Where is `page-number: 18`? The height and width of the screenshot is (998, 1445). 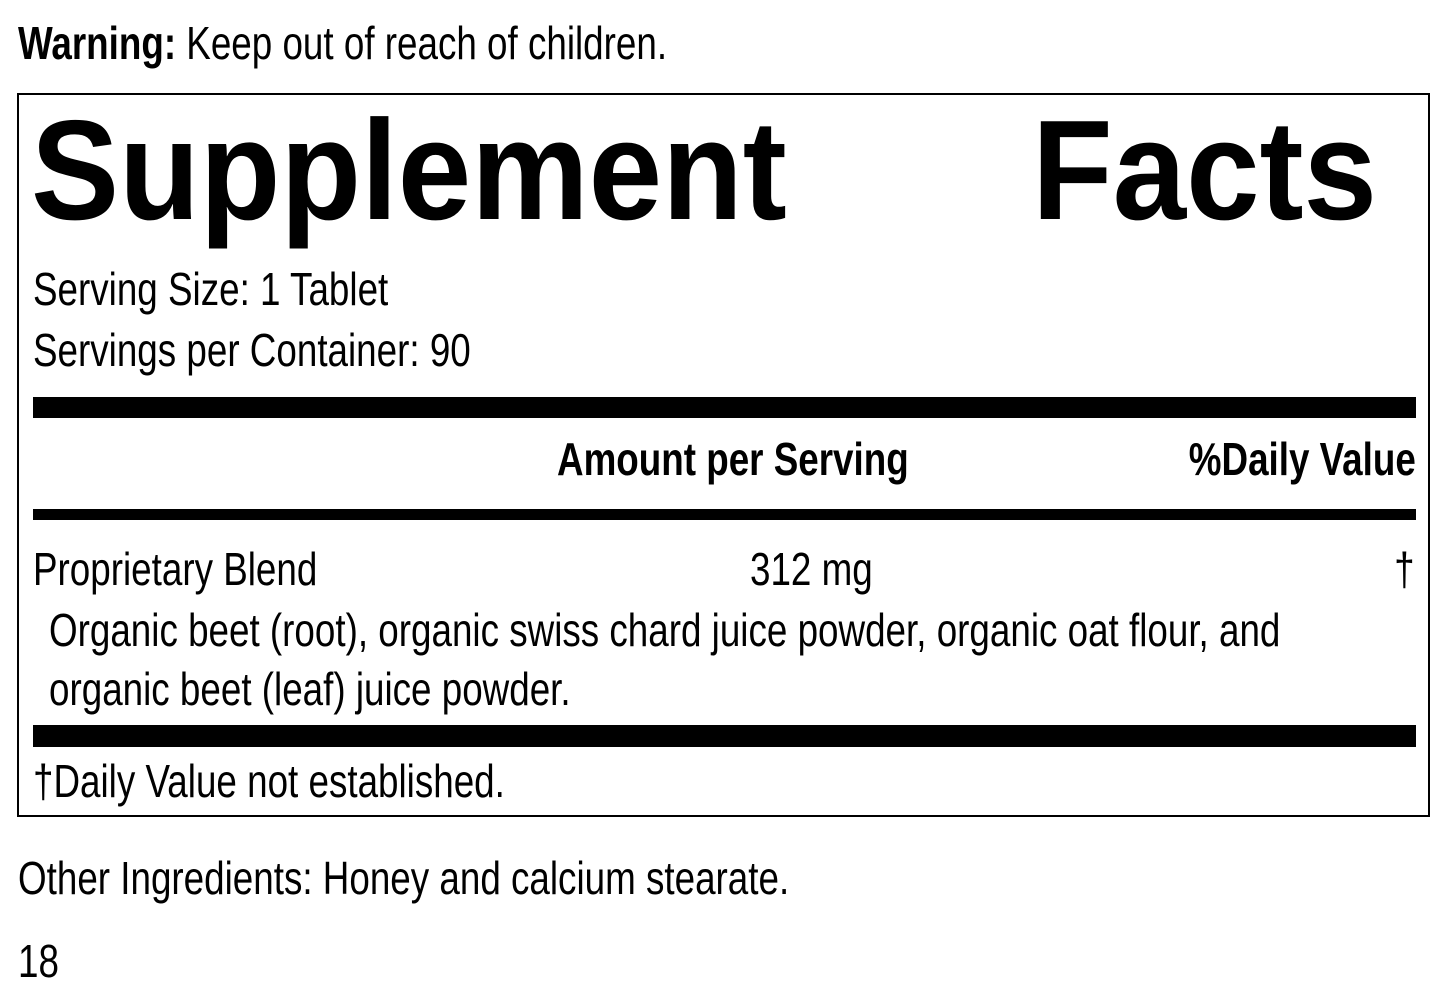 page-number: 18 is located at coordinates (38, 961).